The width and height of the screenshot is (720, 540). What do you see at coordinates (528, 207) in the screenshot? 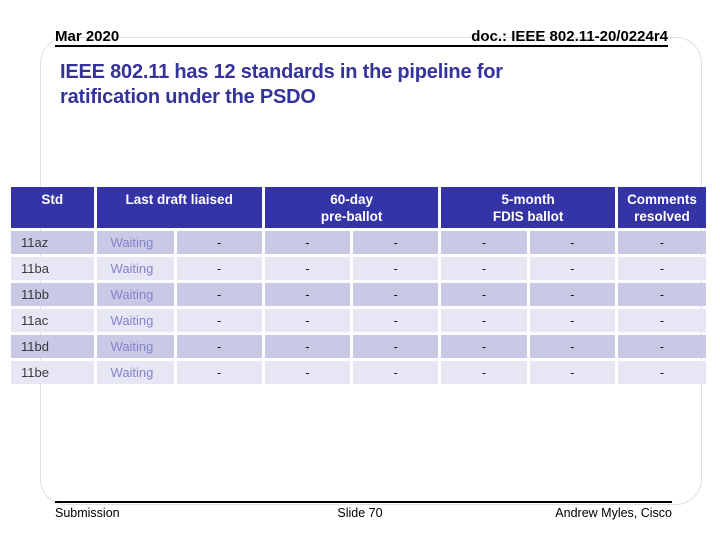
I see `column-header-5-month-fdis-ballot: 5-month FDIS ballot` at bounding box center [528, 207].